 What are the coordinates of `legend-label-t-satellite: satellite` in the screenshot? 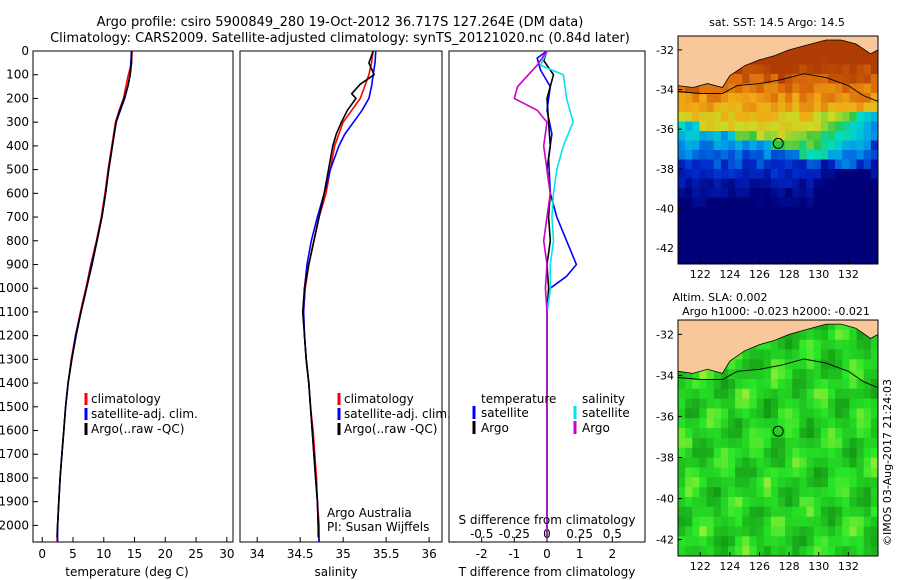 It's located at (505, 413).